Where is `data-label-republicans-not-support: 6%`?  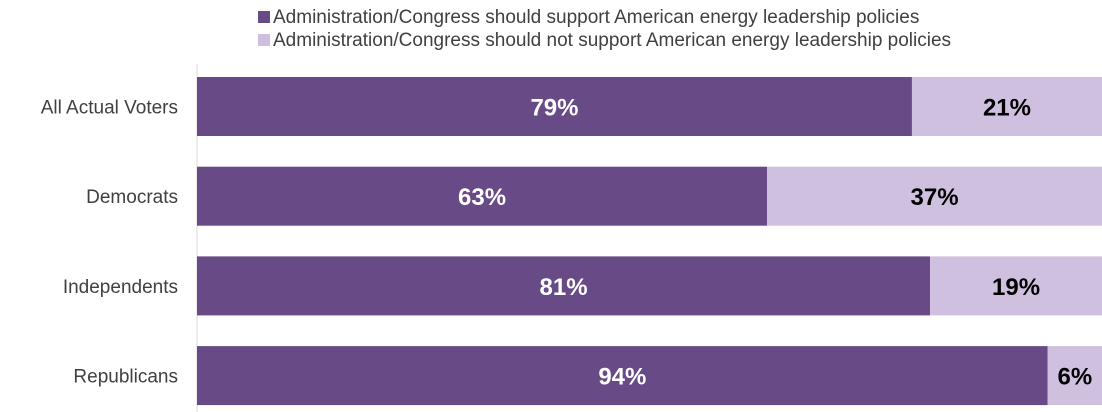 data-label-republicans-not-support: 6% is located at coordinates (1075, 377).